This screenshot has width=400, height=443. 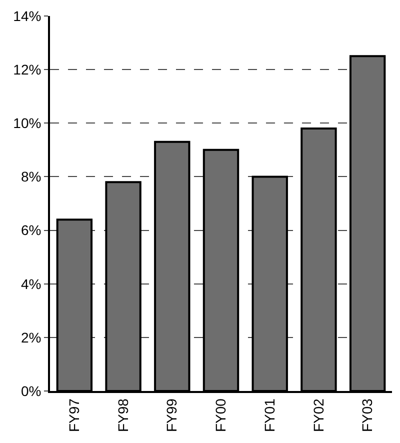 I want to click on x-tick-label: FY02, so click(x=318, y=415).